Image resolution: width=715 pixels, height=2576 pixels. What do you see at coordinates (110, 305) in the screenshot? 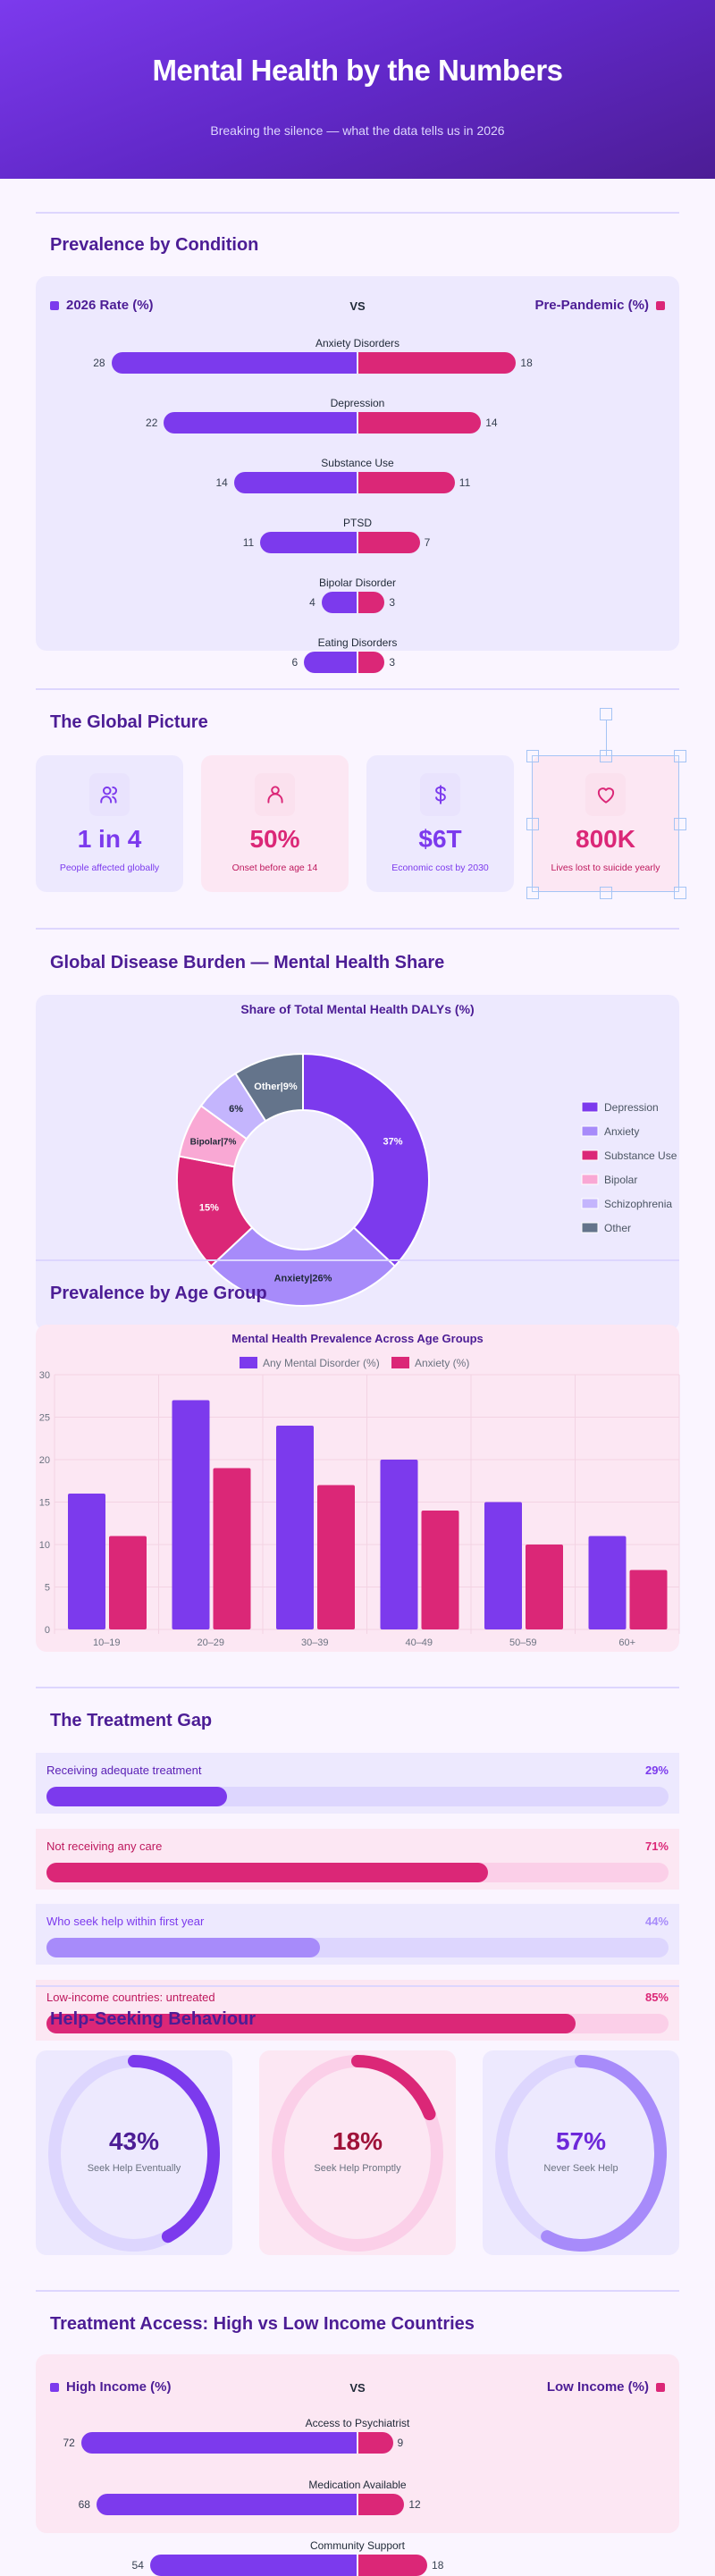
I see `legend-left-label: 2026 Rate (%)` at bounding box center [110, 305].